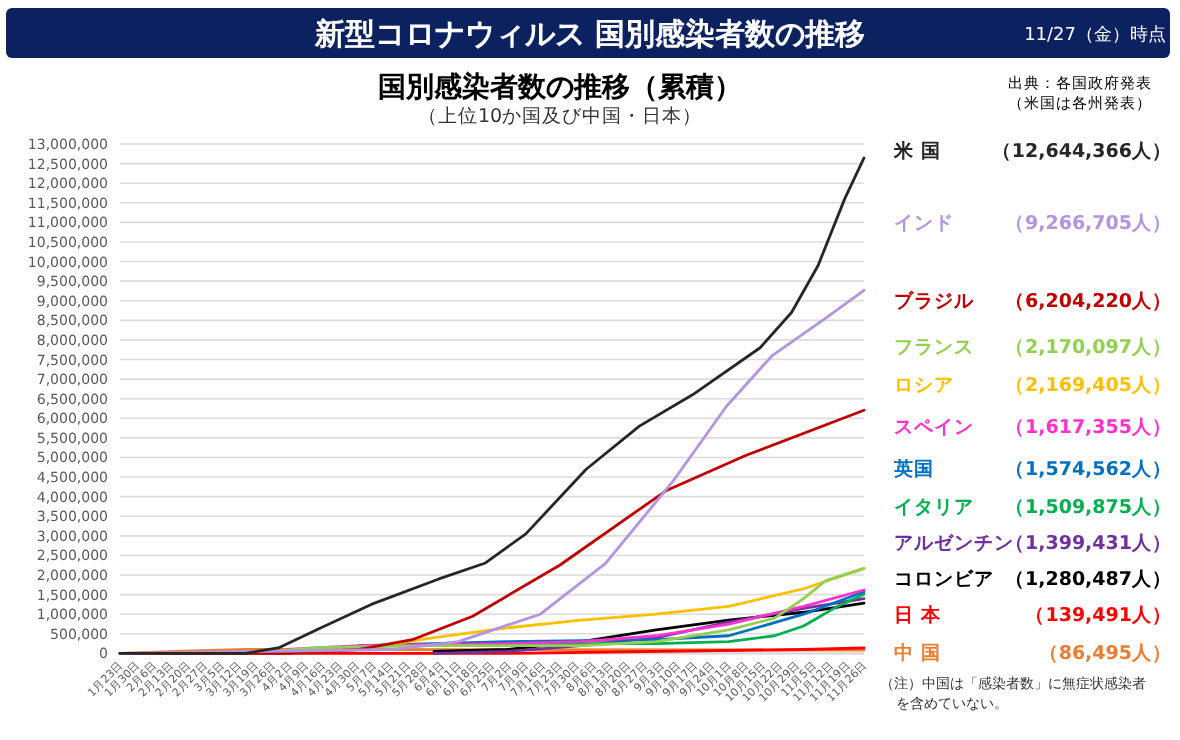  I want to click on chart-title: 新型コロナウィルス 国別感染者数の推移, so click(589, 34).